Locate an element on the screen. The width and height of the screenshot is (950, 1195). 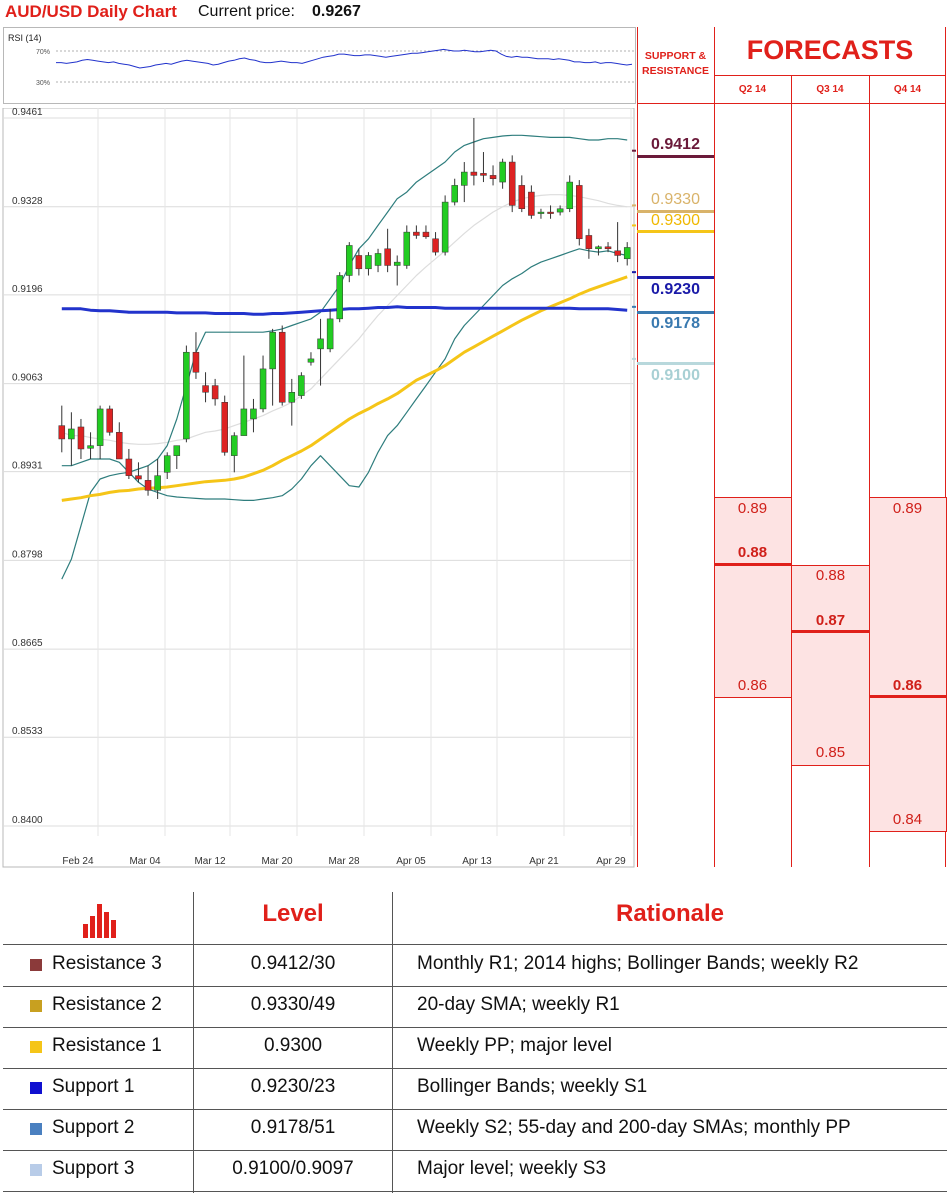
level-value: 0.9100/0.9097 is located at coordinates (293, 1168).